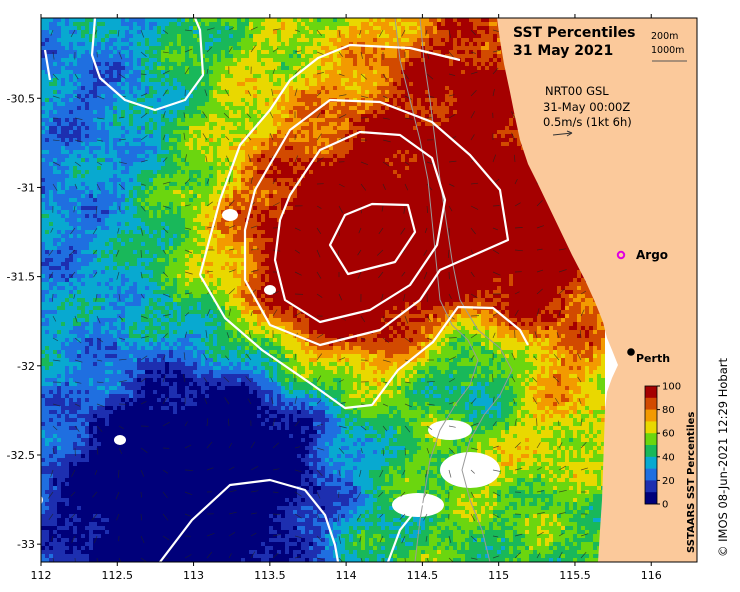 The width and height of the screenshot is (740, 592). What do you see at coordinates (21, 455) in the screenshot?
I see `latitude-tick-label: -32.5` at bounding box center [21, 455].